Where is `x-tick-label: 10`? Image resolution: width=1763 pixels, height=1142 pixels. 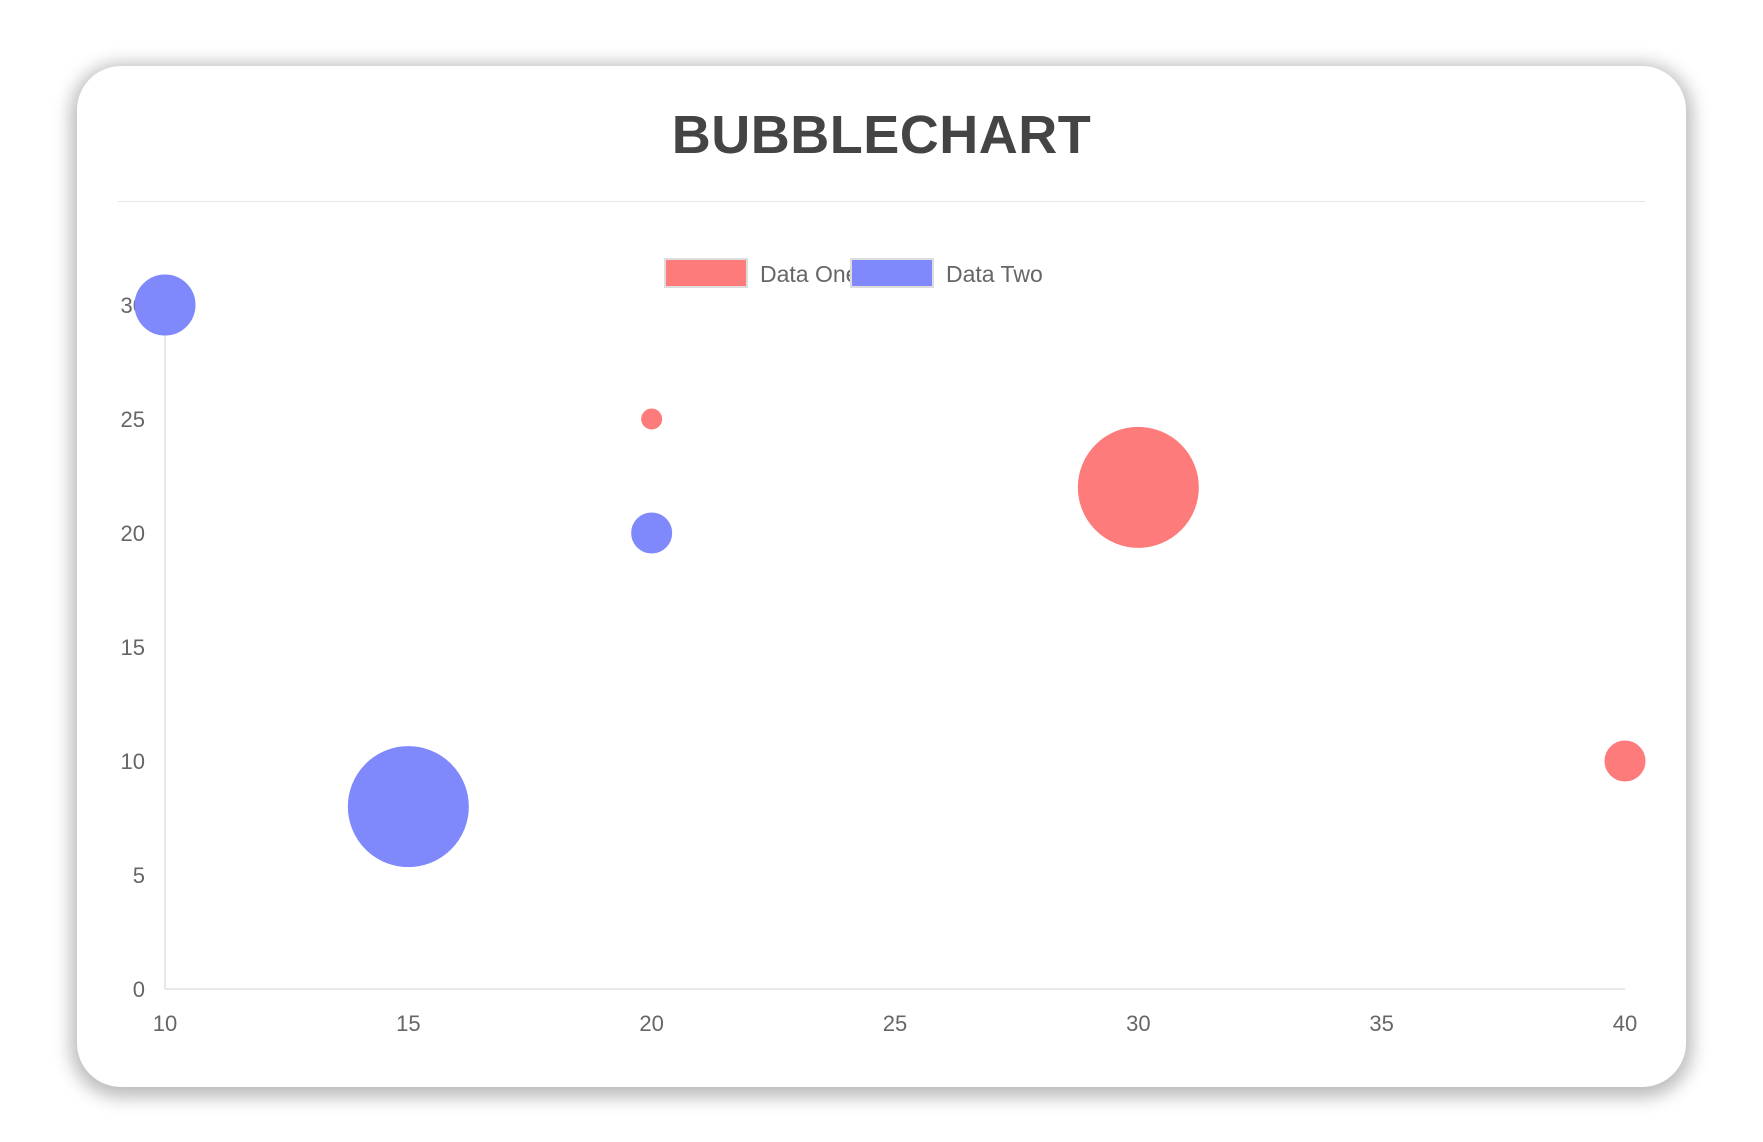
x-tick-label: 10 is located at coordinates (165, 1023).